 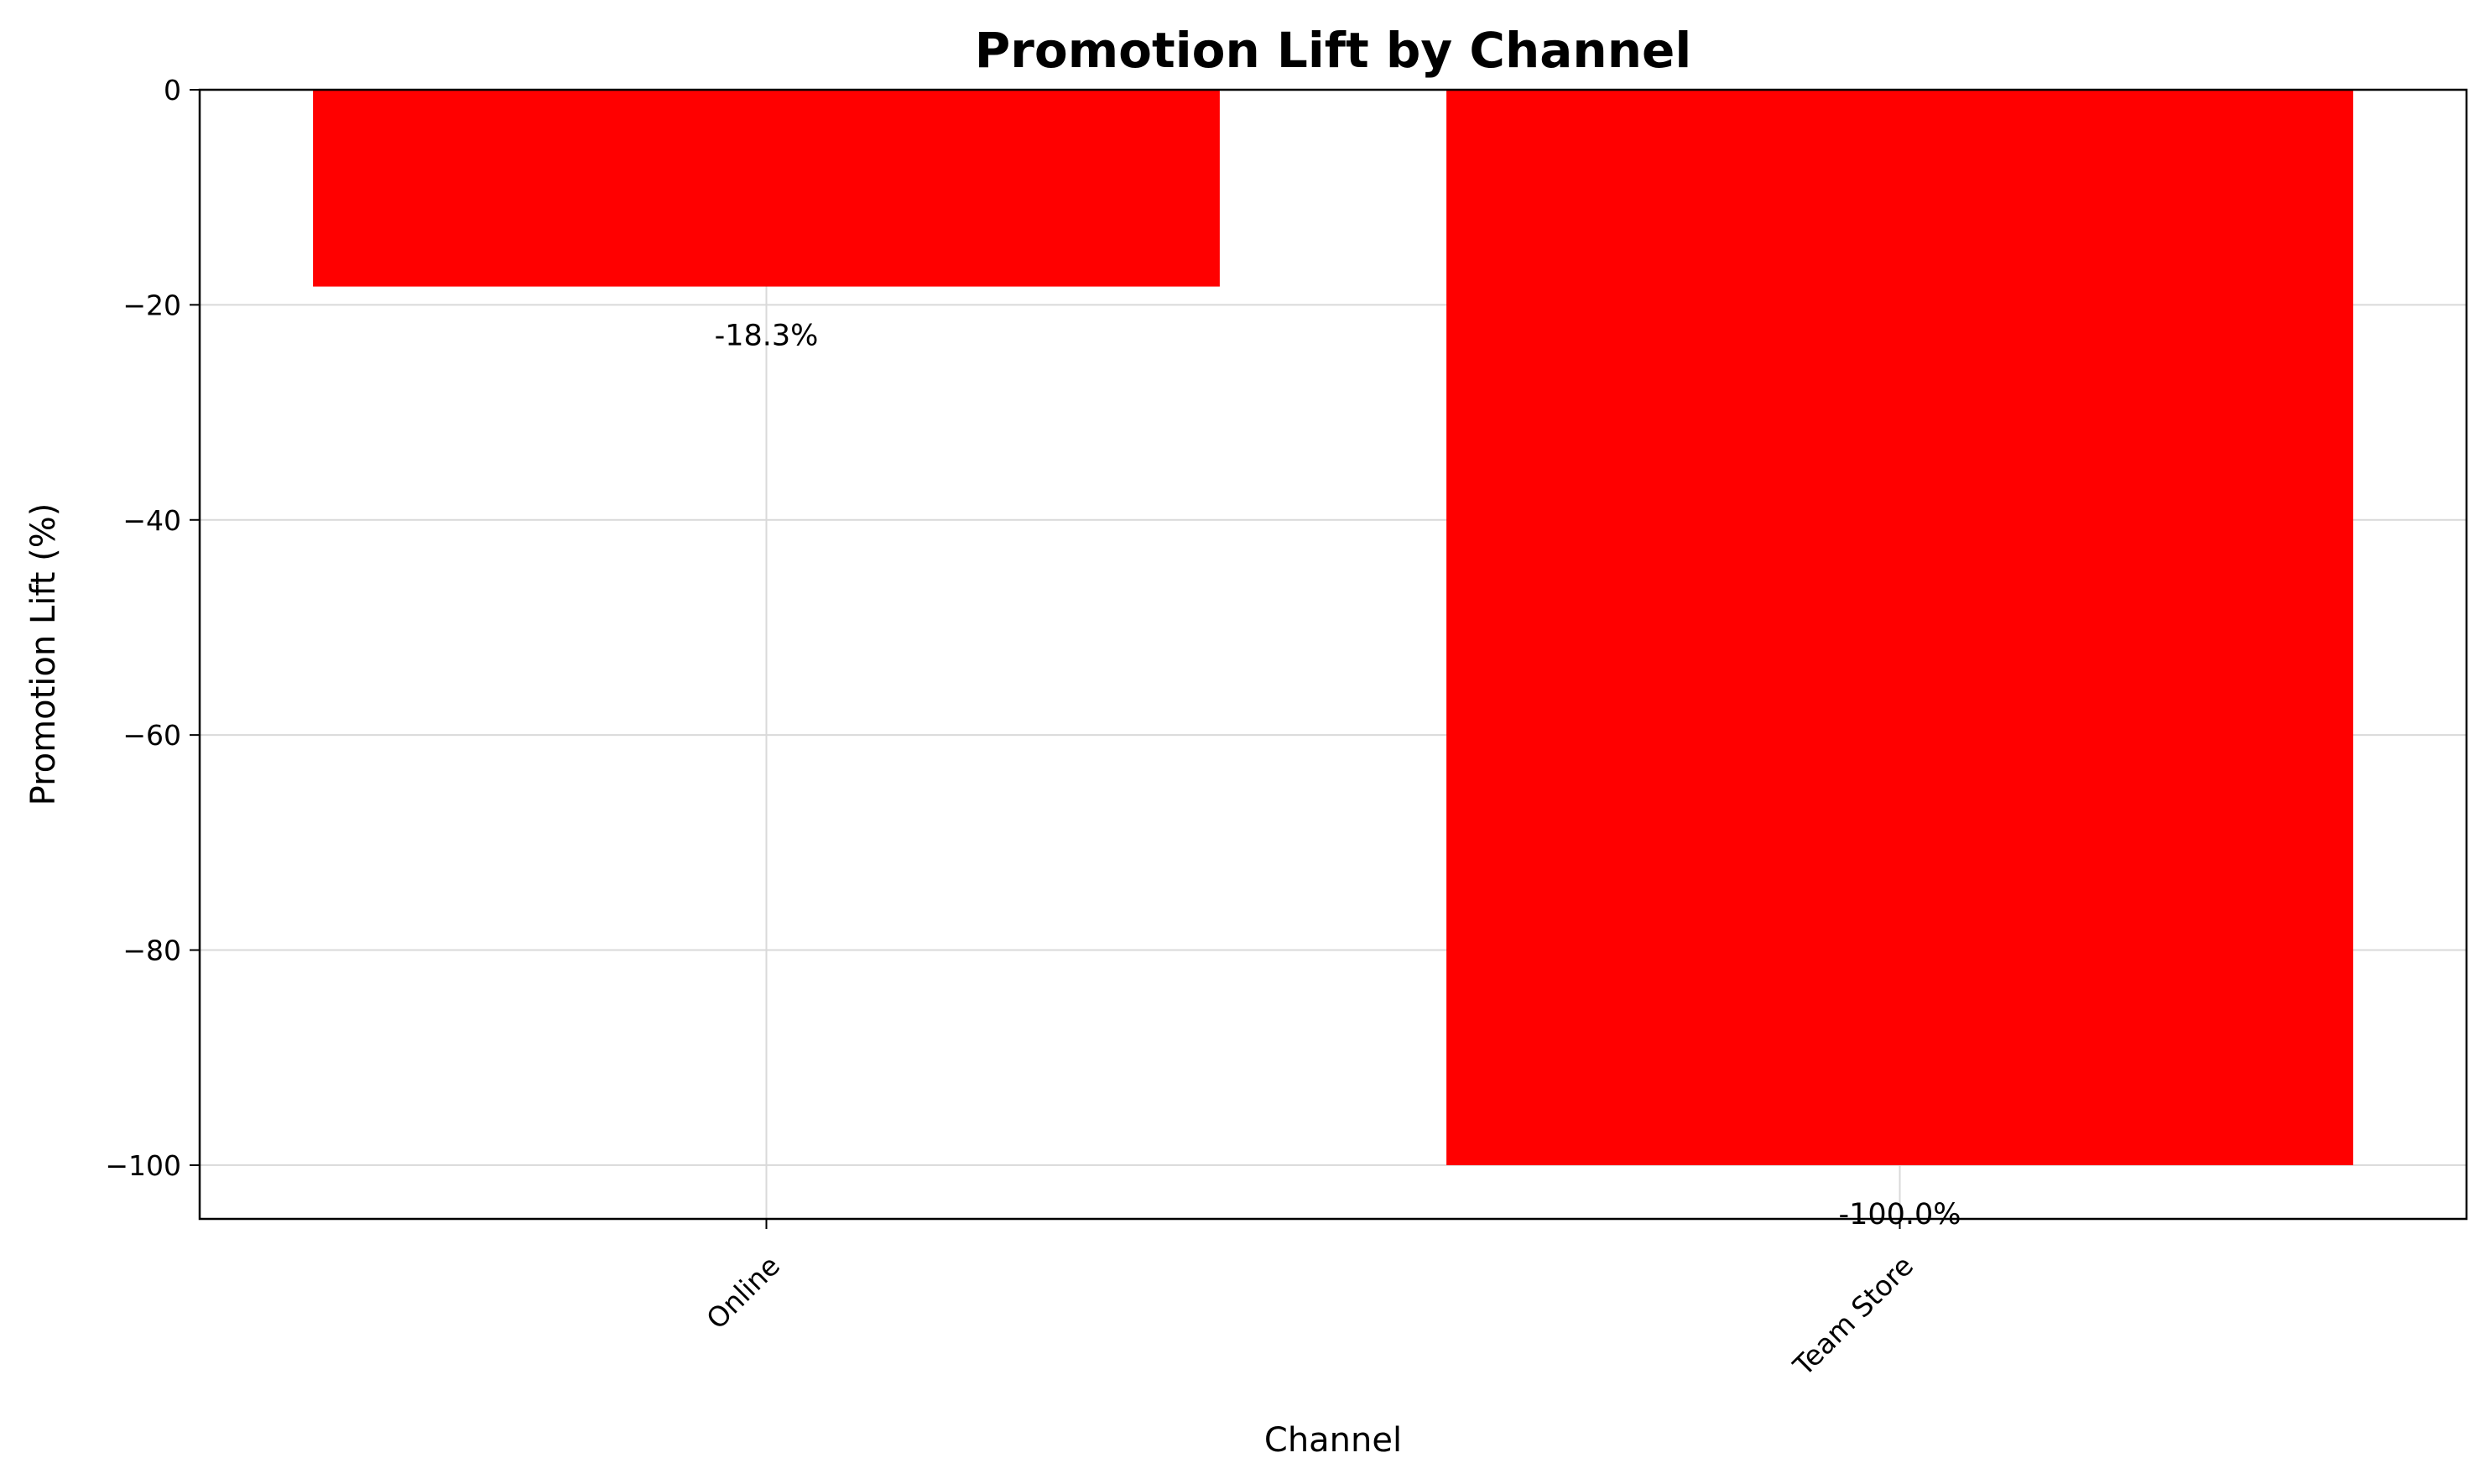 I want to click on x-tick-label: Team Store, so click(x=1853, y=1315).